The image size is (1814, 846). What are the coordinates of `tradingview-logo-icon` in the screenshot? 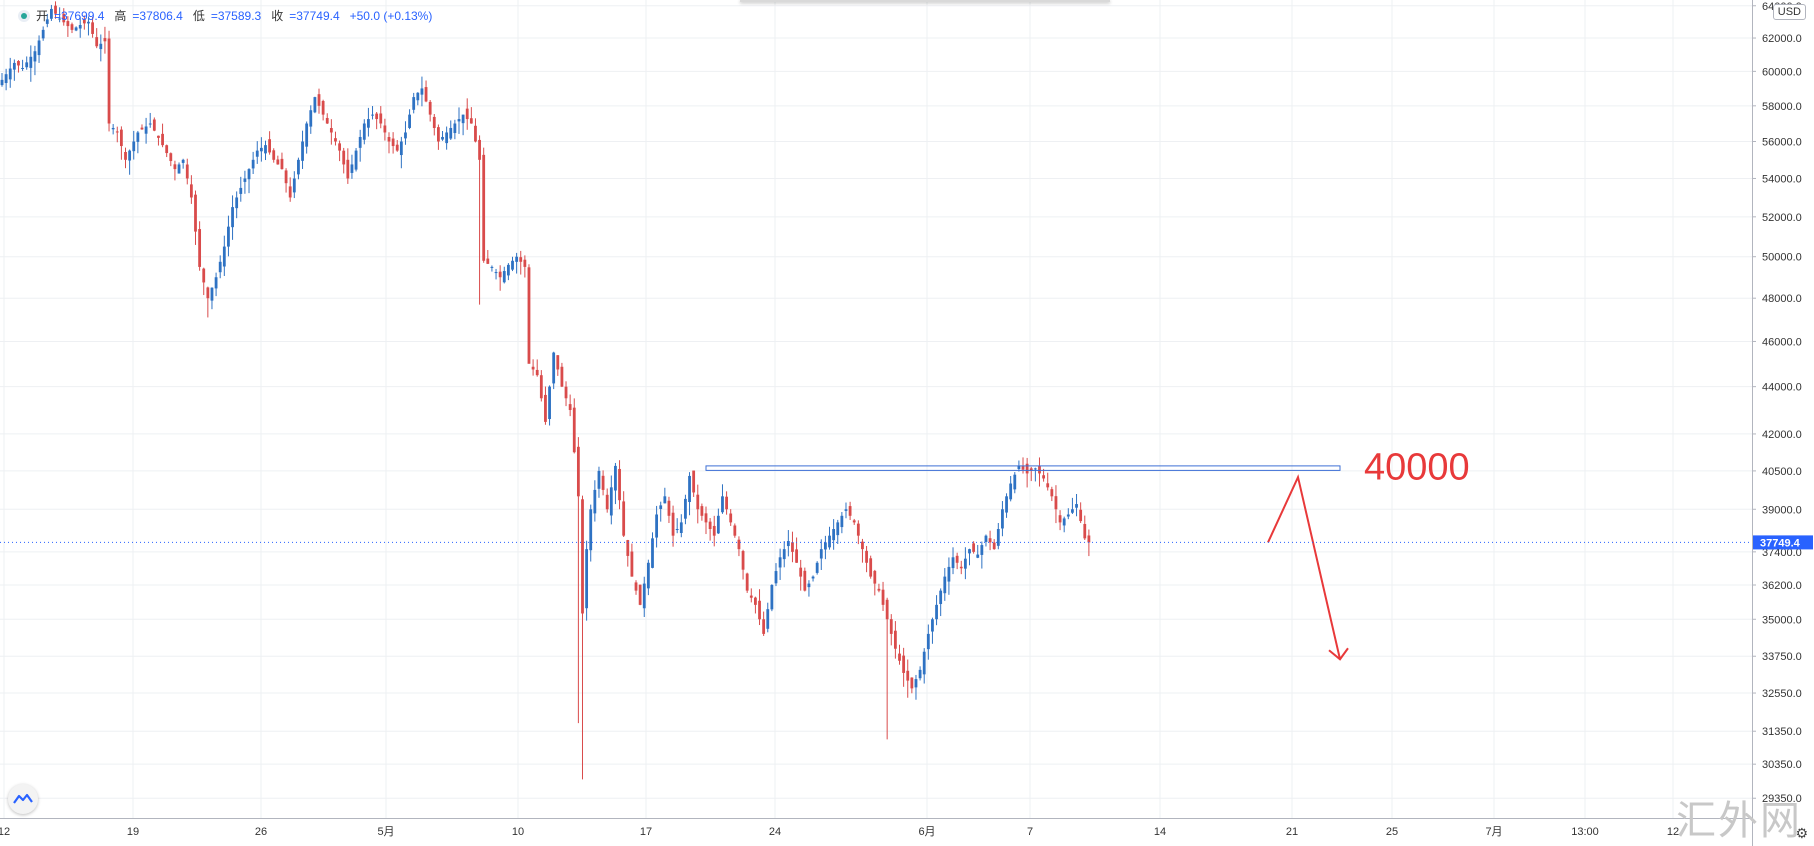 It's located at (23, 799).